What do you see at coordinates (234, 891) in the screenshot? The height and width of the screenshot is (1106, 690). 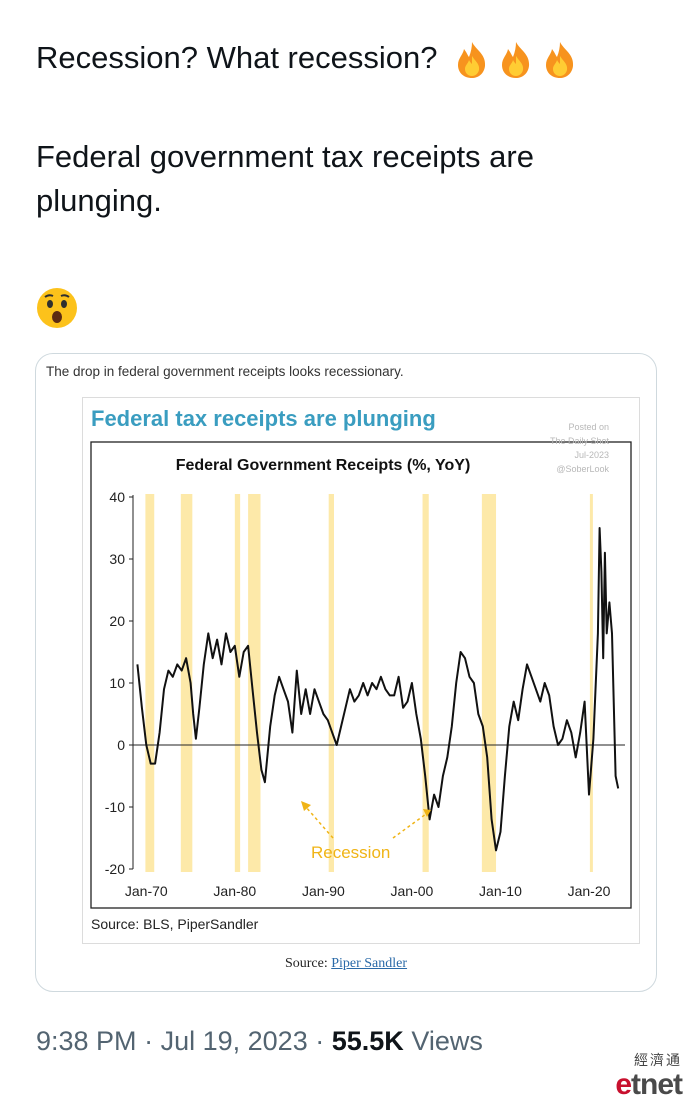 I see `x-tick-label: Jan-80` at bounding box center [234, 891].